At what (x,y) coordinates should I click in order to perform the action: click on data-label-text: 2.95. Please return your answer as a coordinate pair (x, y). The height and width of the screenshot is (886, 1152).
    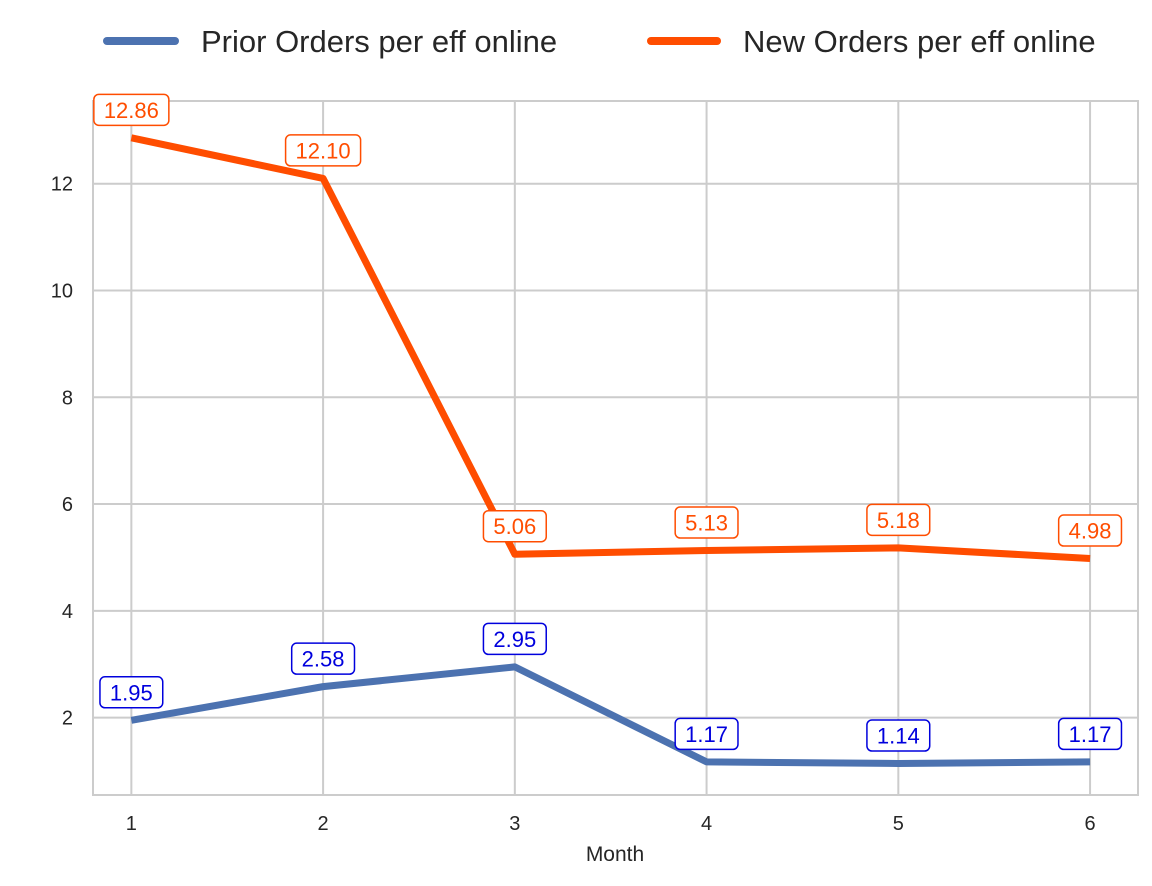
    Looking at the image, I should click on (514, 639).